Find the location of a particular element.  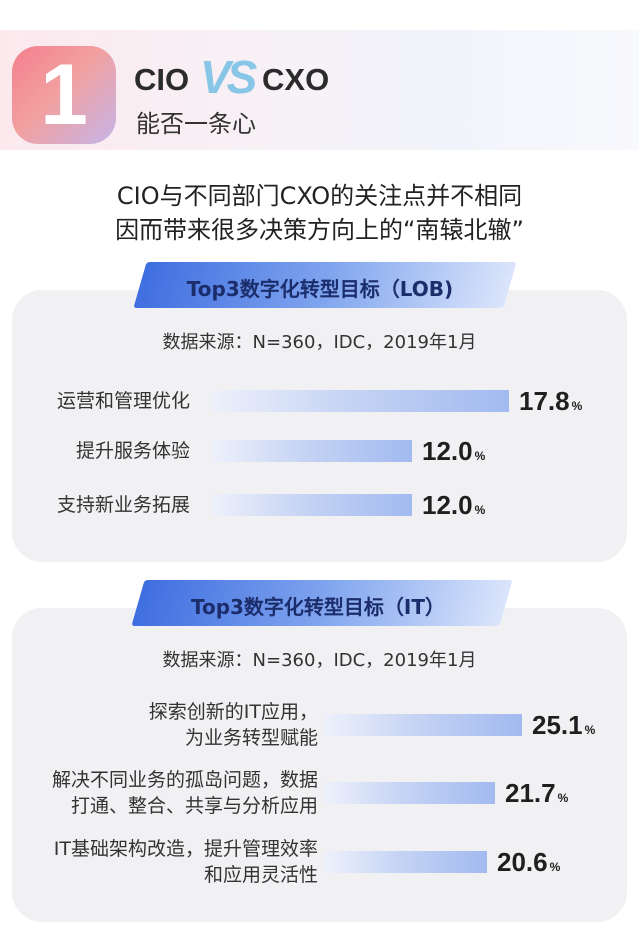

bar-value-lob-1: 12.0% is located at coordinates (453, 451).